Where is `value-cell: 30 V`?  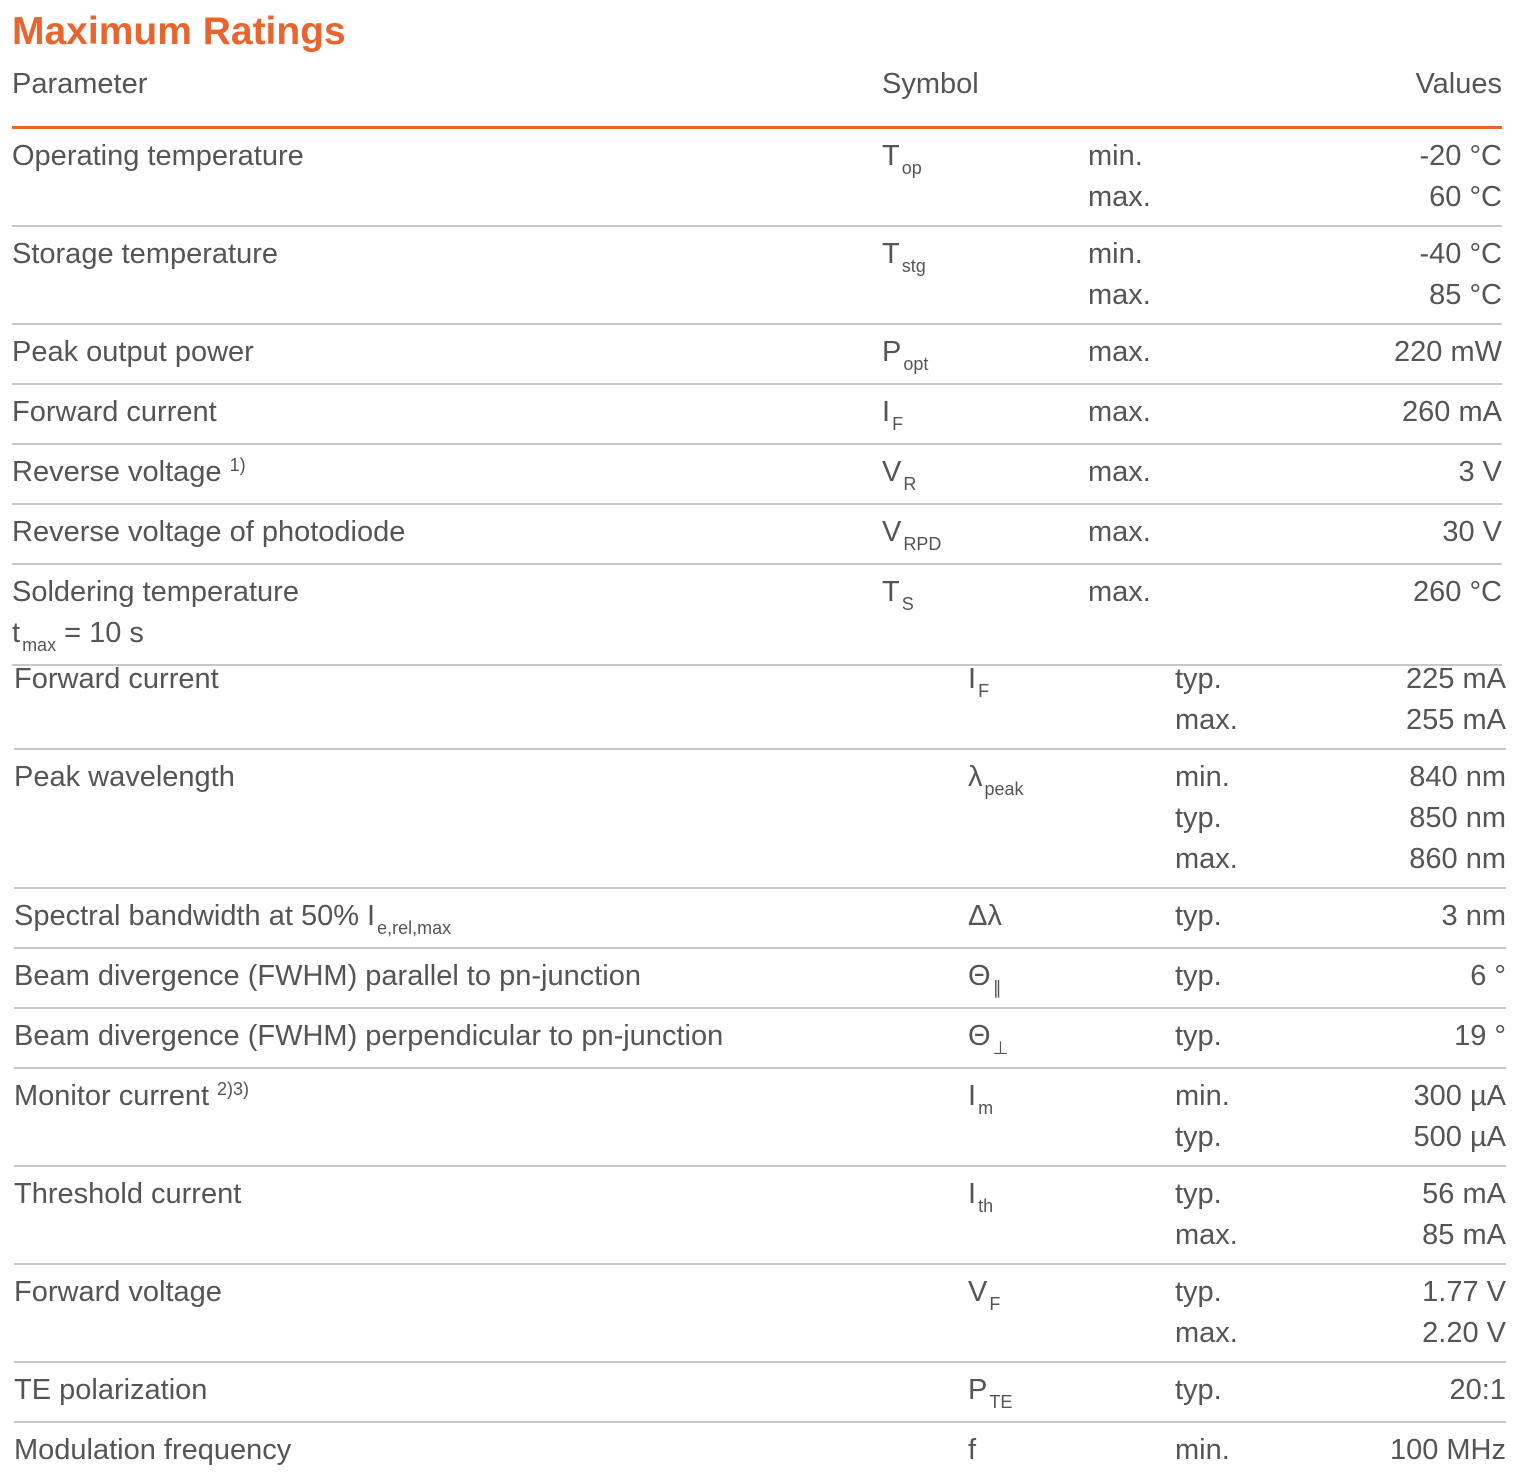
value-cell: 30 V is located at coordinates (1395, 534).